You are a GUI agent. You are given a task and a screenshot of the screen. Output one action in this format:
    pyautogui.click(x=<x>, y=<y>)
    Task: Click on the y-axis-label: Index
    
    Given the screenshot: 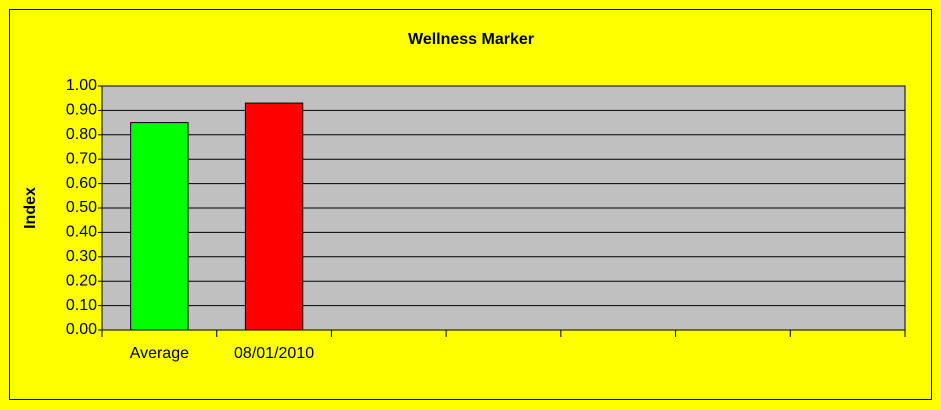 What is the action you would take?
    pyautogui.click(x=30, y=208)
    